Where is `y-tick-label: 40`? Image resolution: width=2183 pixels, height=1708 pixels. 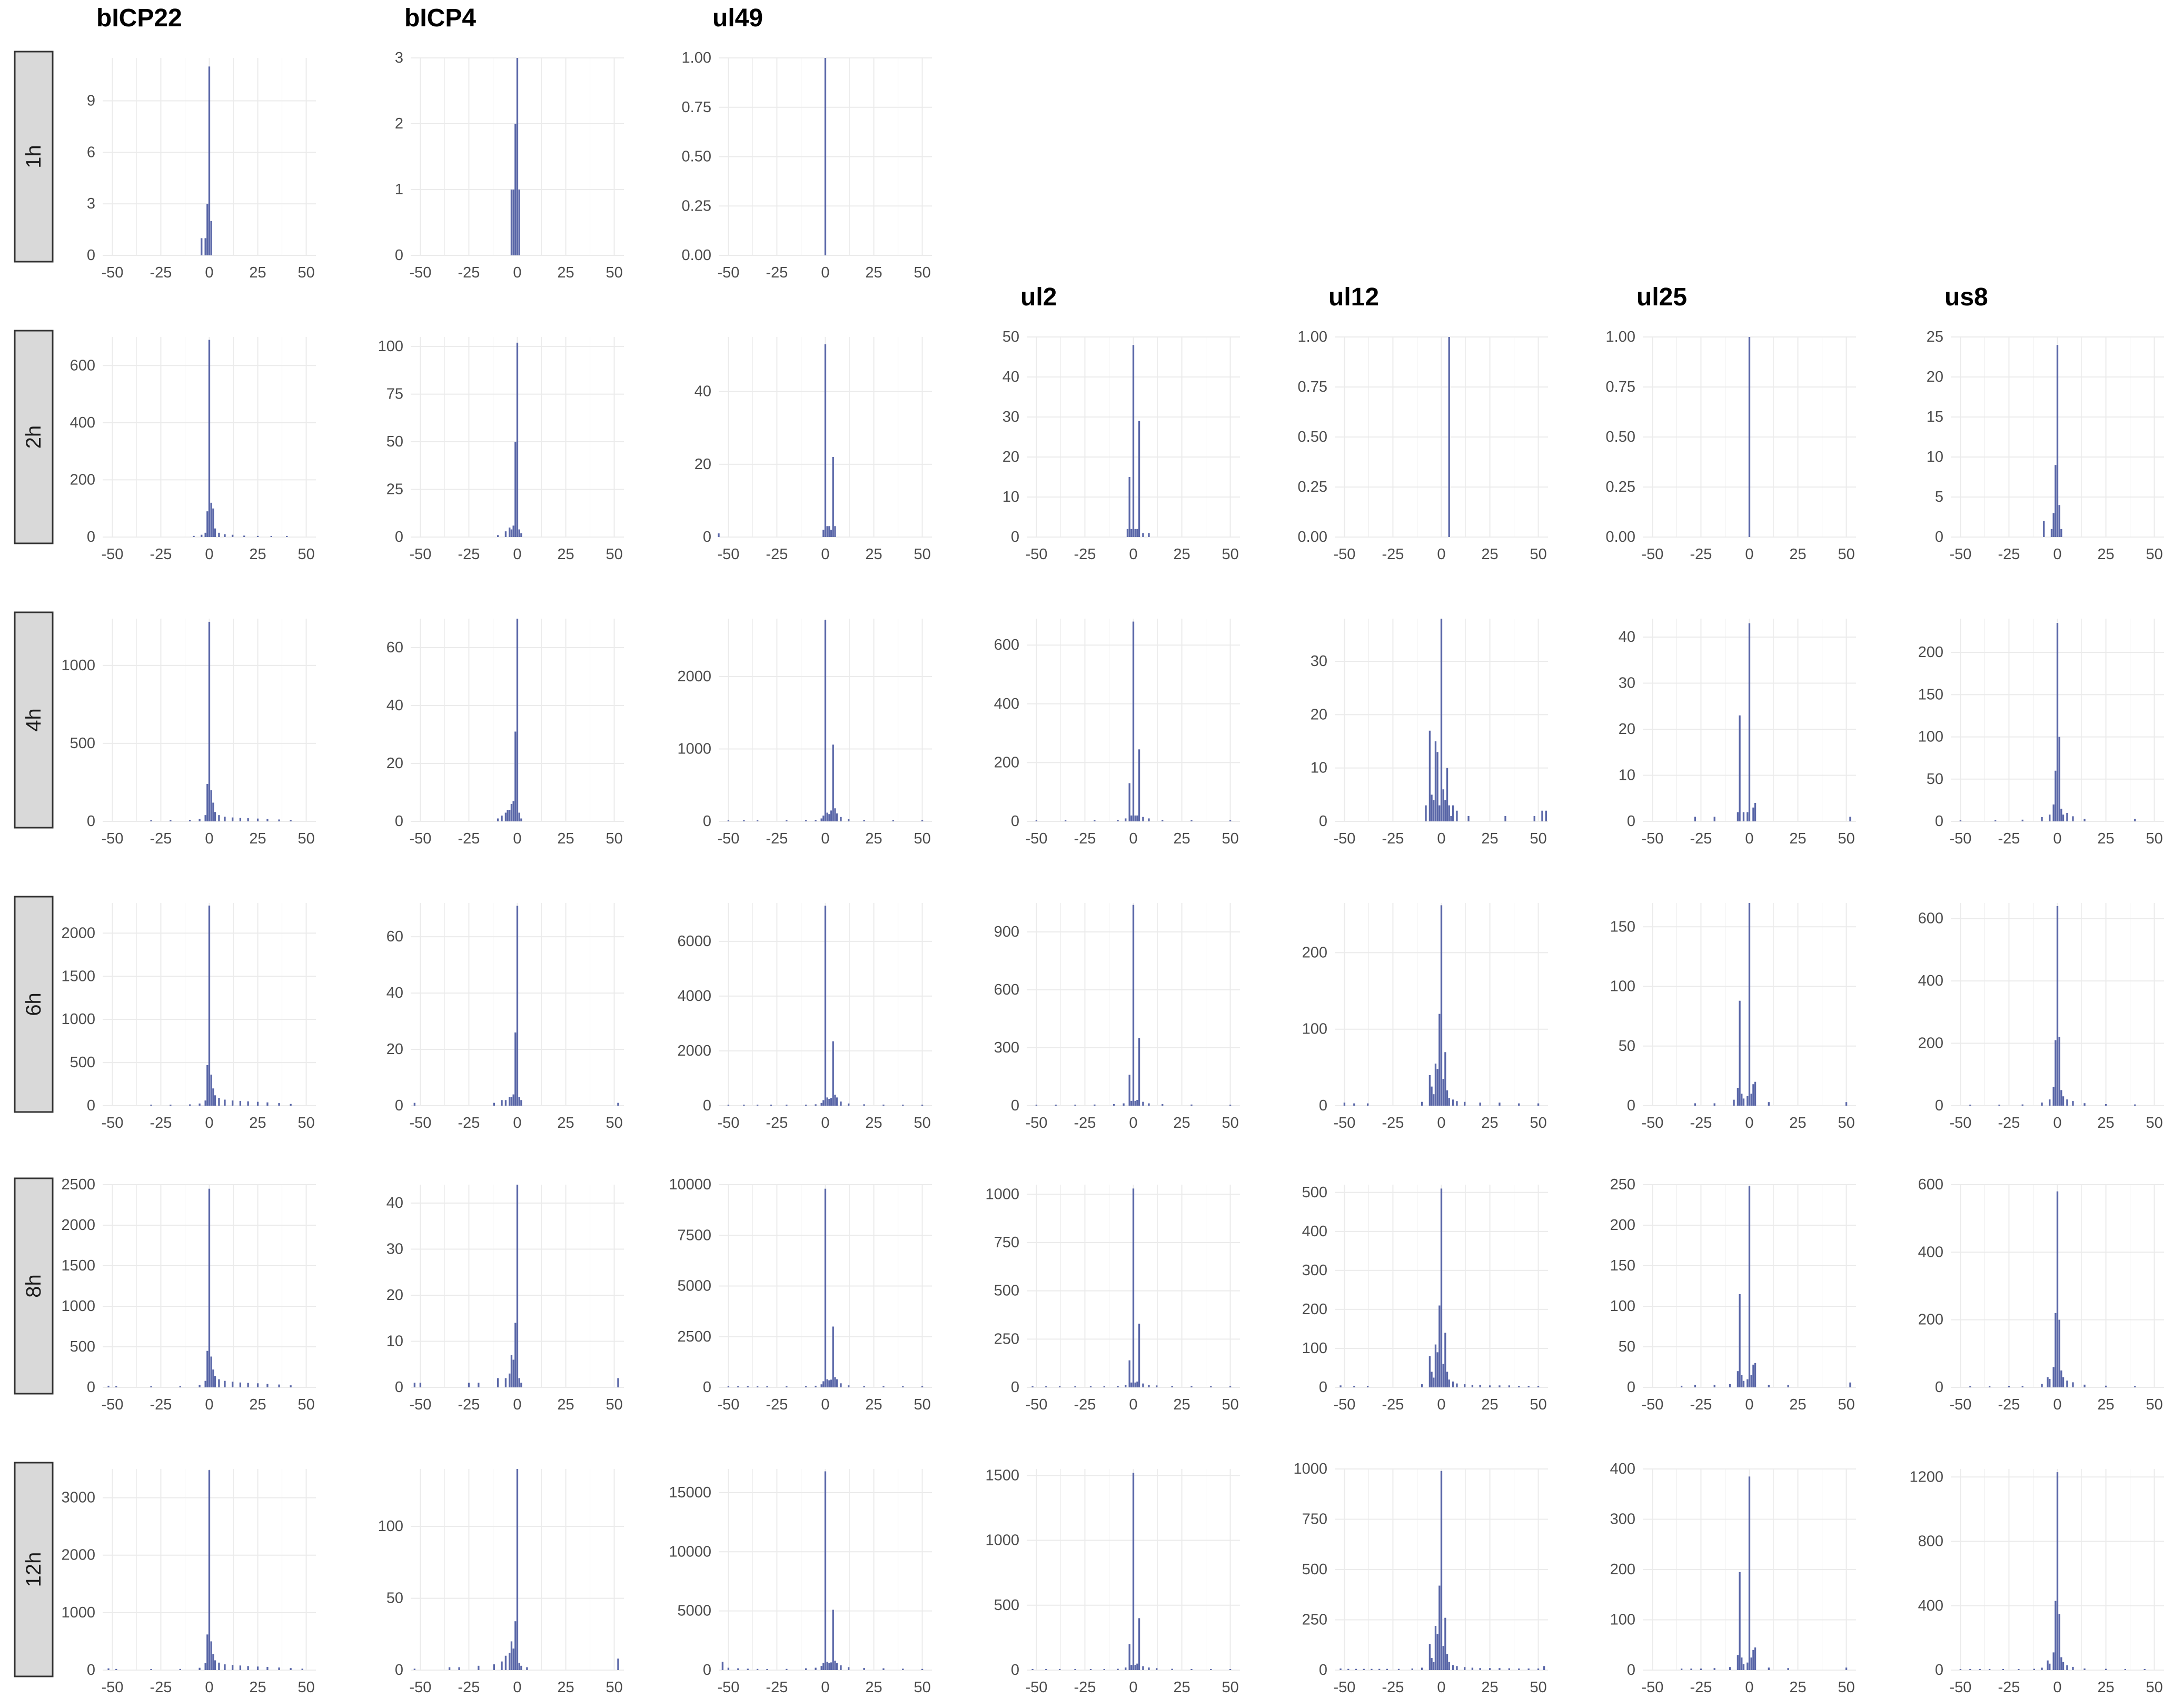
y-tick-label: 40 is located at coordinates (394, 706).